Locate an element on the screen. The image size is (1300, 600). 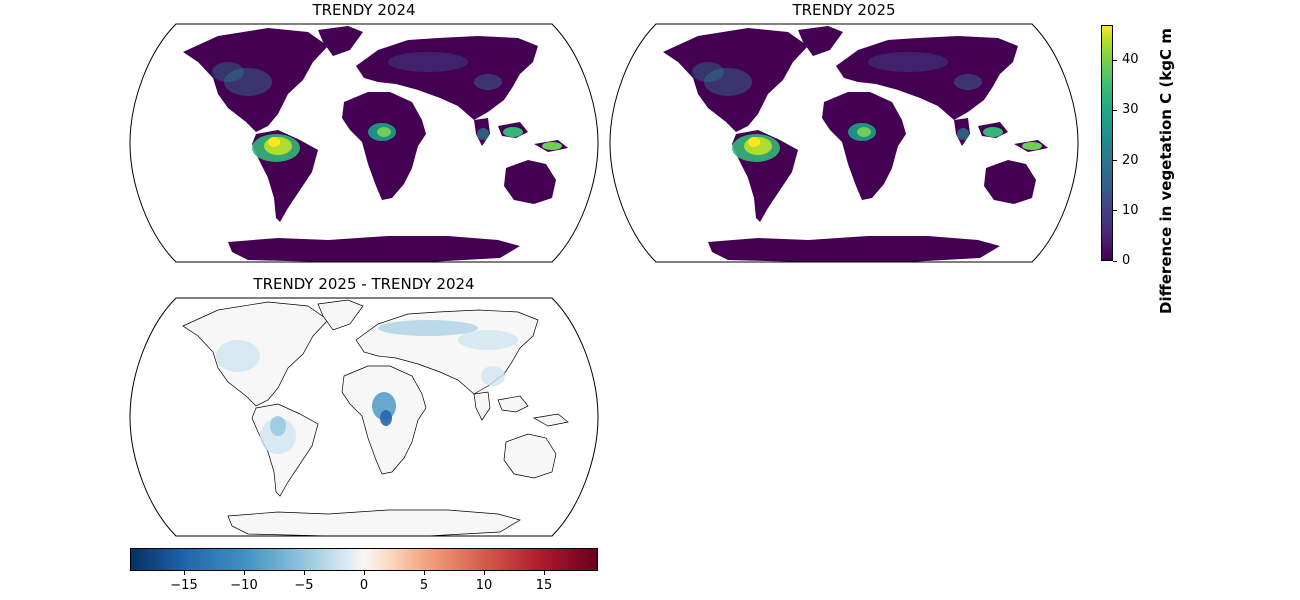
landmass-sea is located at coordinates (513, 404).